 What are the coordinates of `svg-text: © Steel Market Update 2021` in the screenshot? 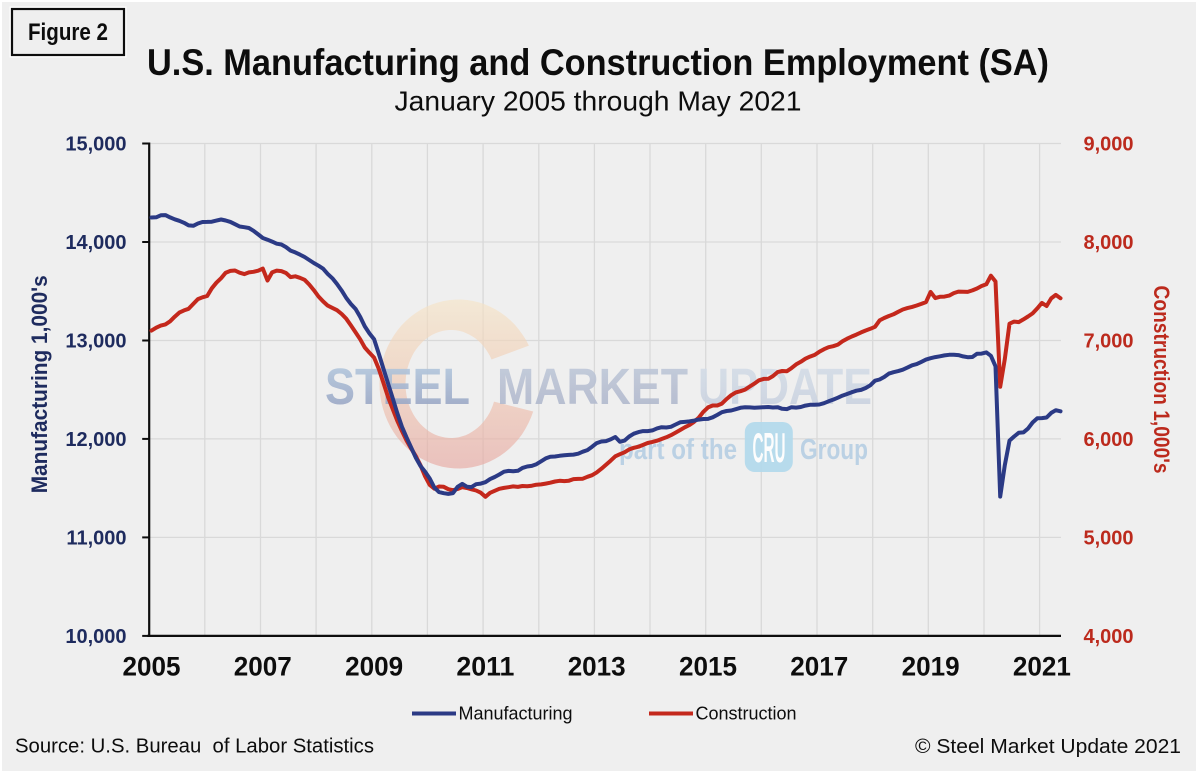 It's located at (1048, 747).